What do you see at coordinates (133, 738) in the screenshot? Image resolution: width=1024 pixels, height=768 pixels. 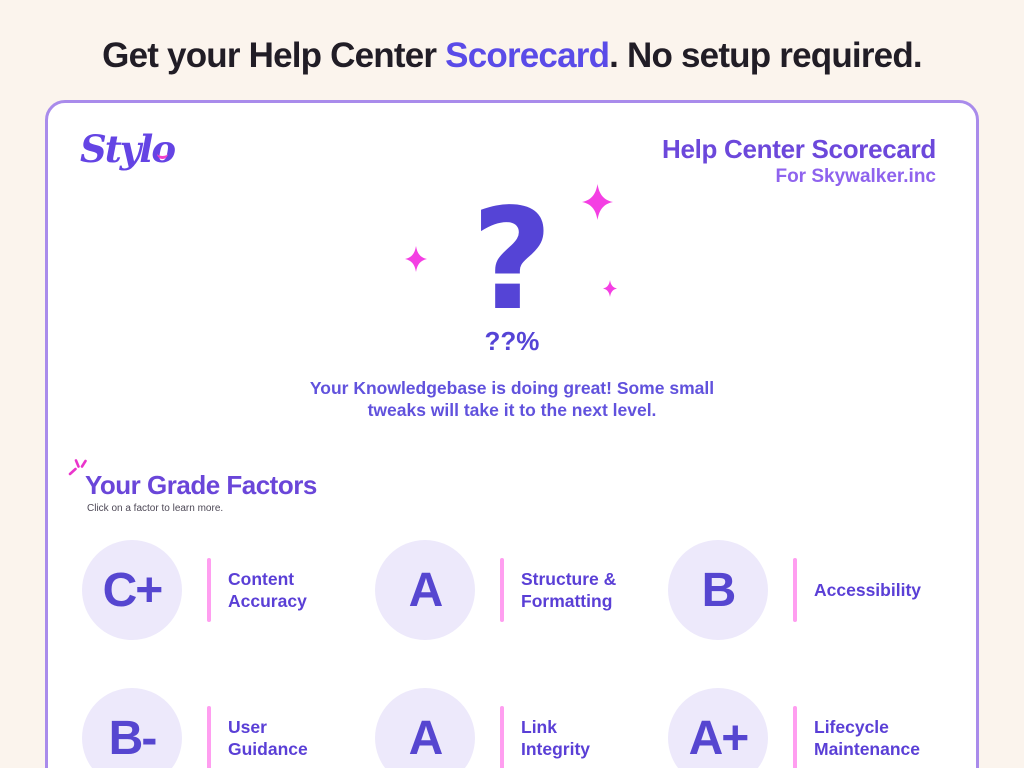 I see `grade-letter: B-` at bounding box center [133, 738].